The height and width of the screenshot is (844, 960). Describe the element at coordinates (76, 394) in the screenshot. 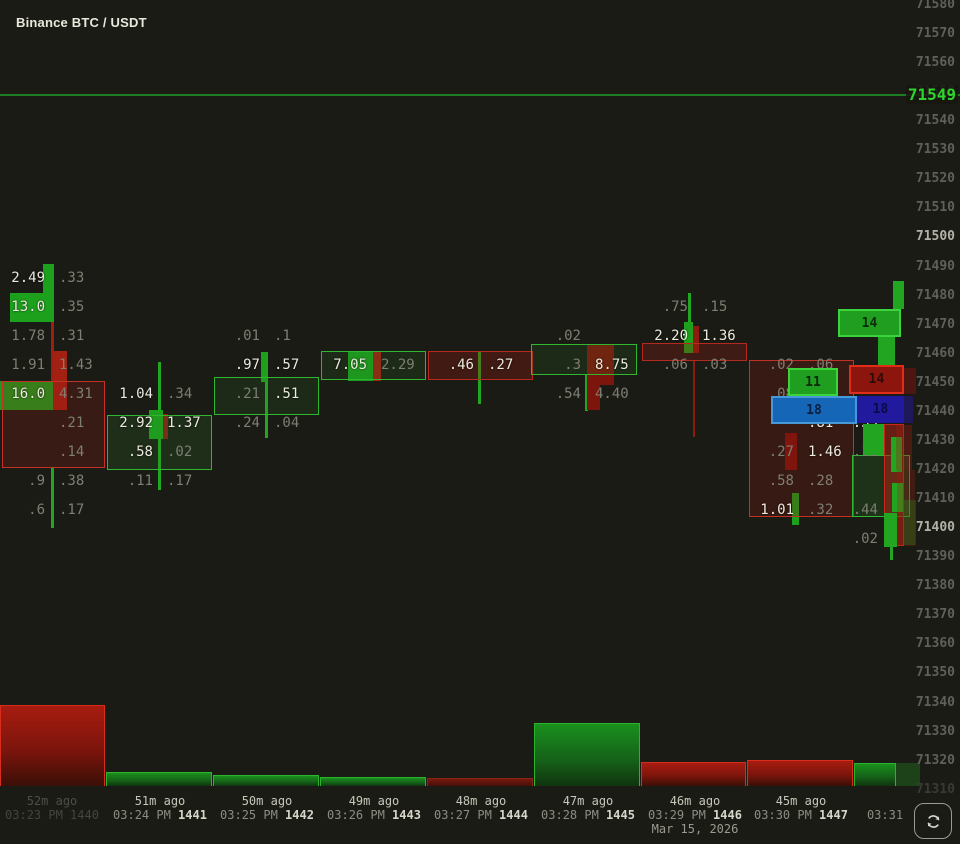

I see `candle1-ask-71450: 4.31` at that location.